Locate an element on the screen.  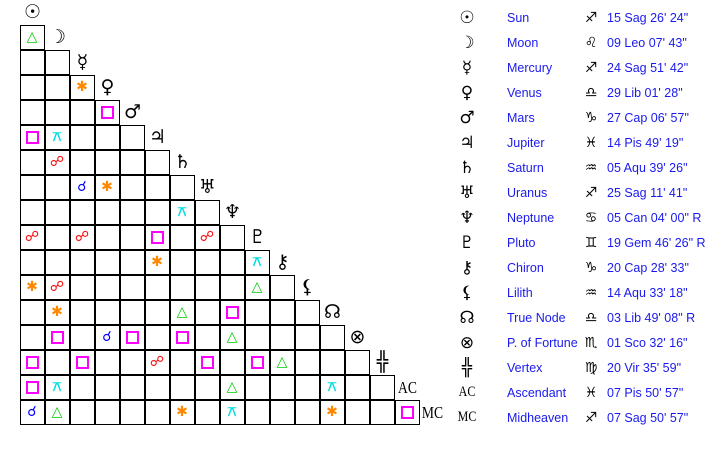
planet-name: Midheaven is located at coordinates (538, 417).